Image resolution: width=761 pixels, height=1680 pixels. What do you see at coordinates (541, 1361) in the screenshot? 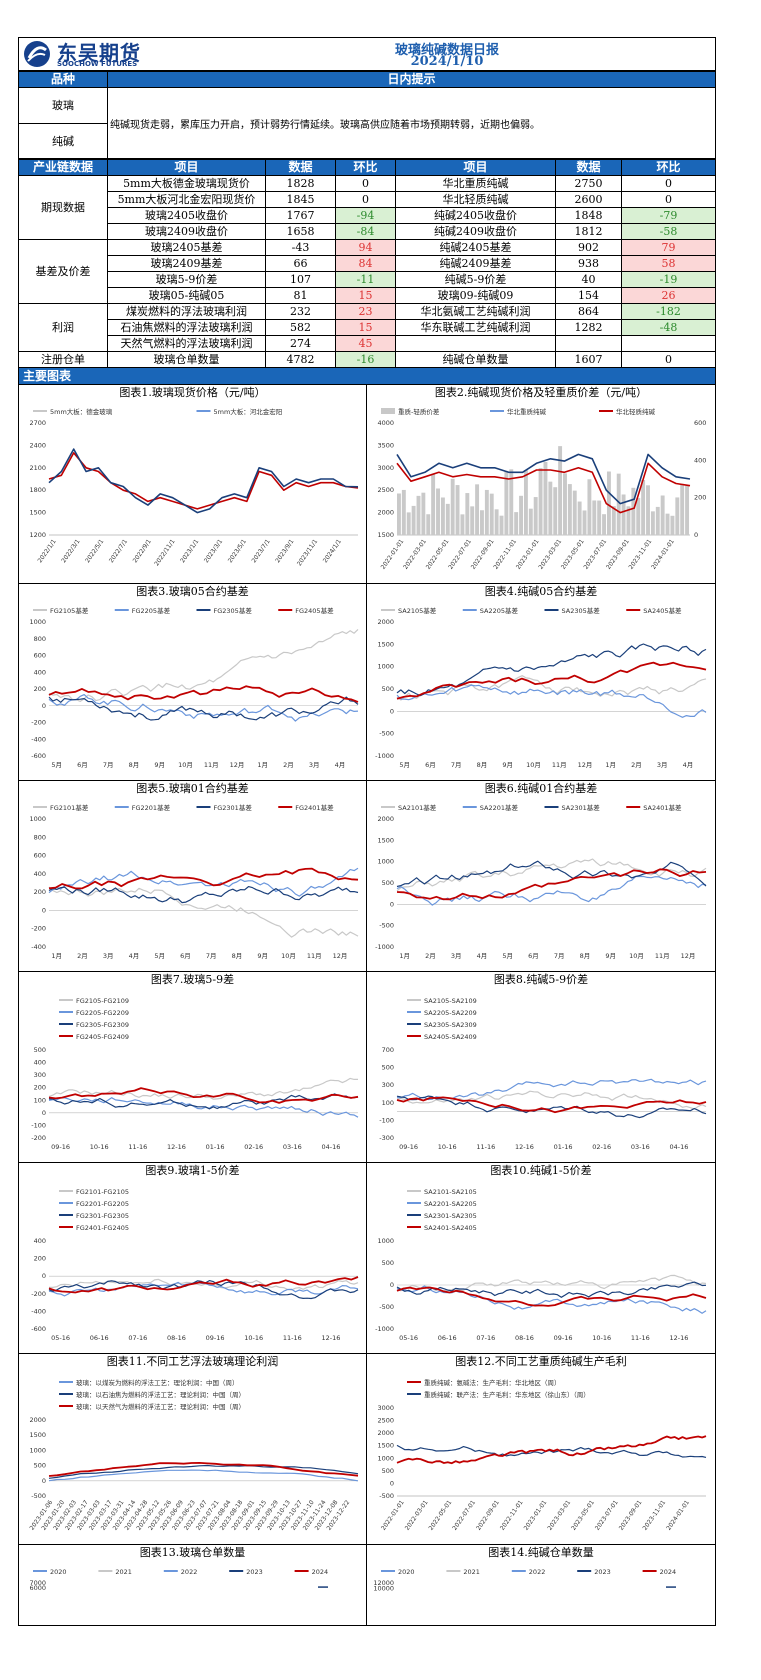
I see `chart-title: 图表12.不同工艺重质纯碱生产毛利` at bounding box center [541, 1361].